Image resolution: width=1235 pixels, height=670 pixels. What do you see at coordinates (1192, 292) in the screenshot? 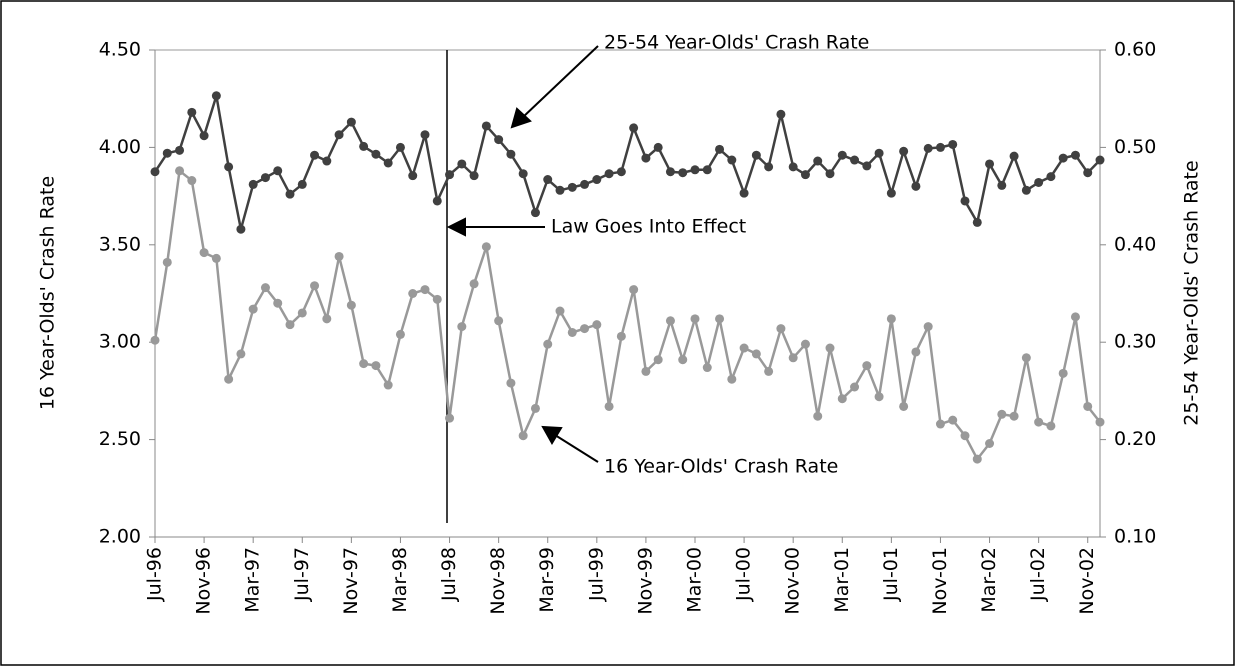
I see `y2-axis-label: 25-54 Year-Olds' Crash Rate` at bounding box center [1192, 292].